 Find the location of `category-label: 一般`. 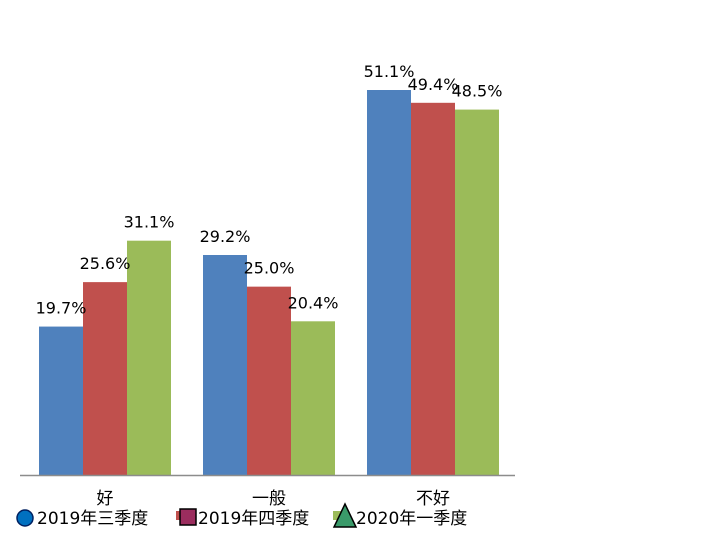

category-label: 一般 is located at coordinates (269, 499).